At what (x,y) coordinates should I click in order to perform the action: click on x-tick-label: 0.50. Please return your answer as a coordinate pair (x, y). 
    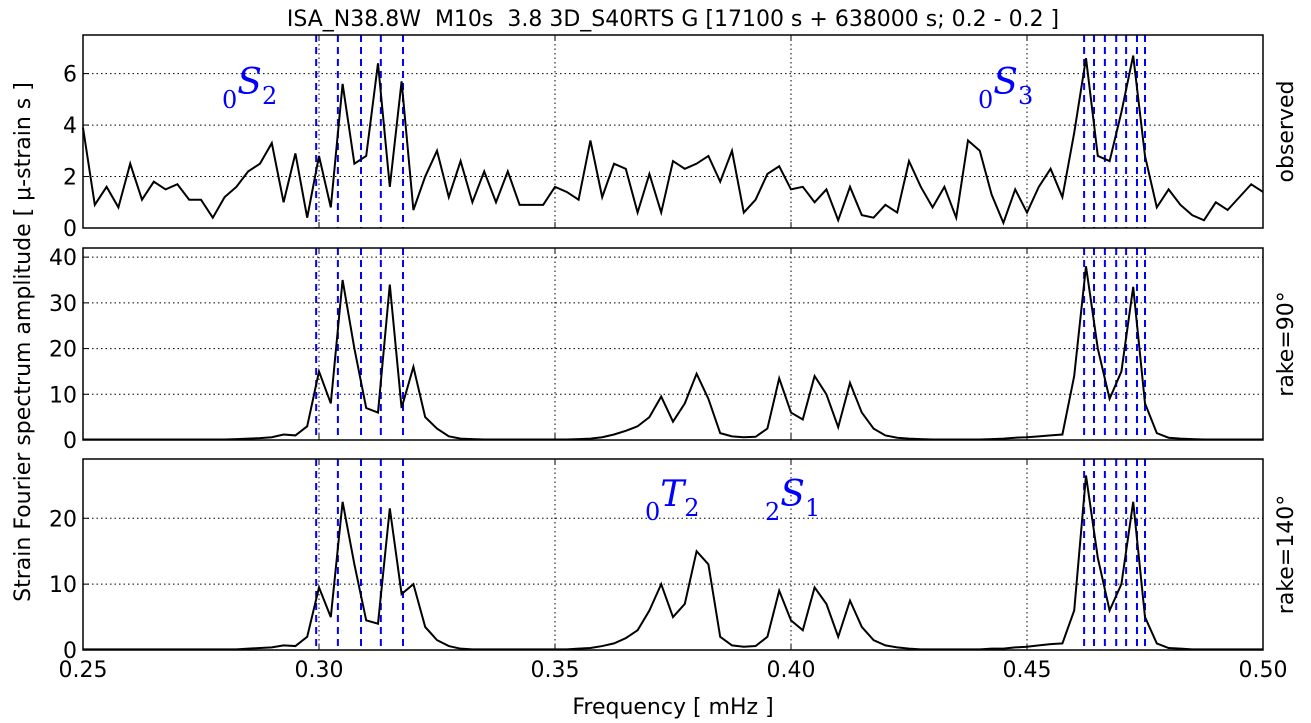
    Looking at the image, I should click on (1263, 670).